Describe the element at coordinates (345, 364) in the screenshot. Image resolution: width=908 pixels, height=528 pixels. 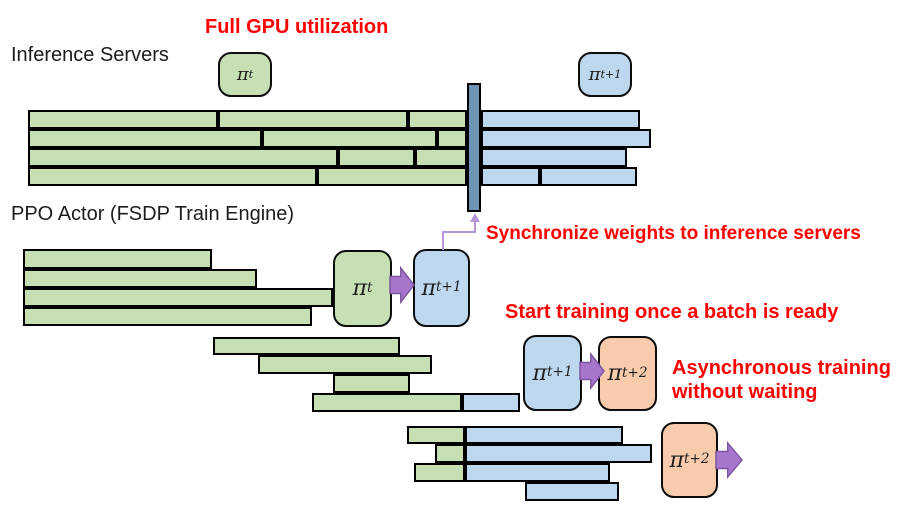
I see `actor-batch2-bar2` at that location.